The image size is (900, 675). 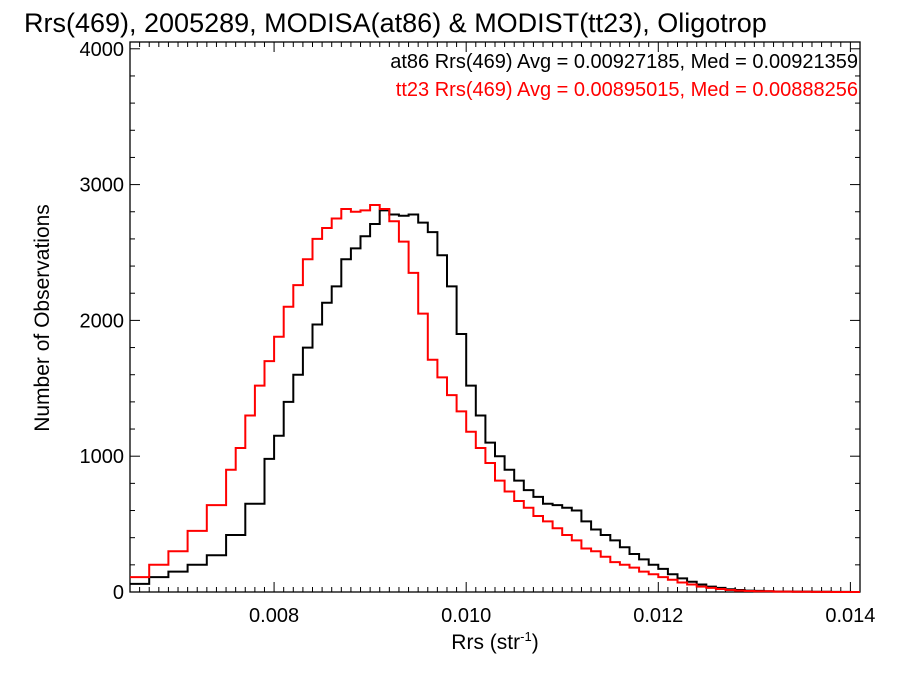 I want to click on x-axis-label-superscript: -1, so click(x=526, y=636).